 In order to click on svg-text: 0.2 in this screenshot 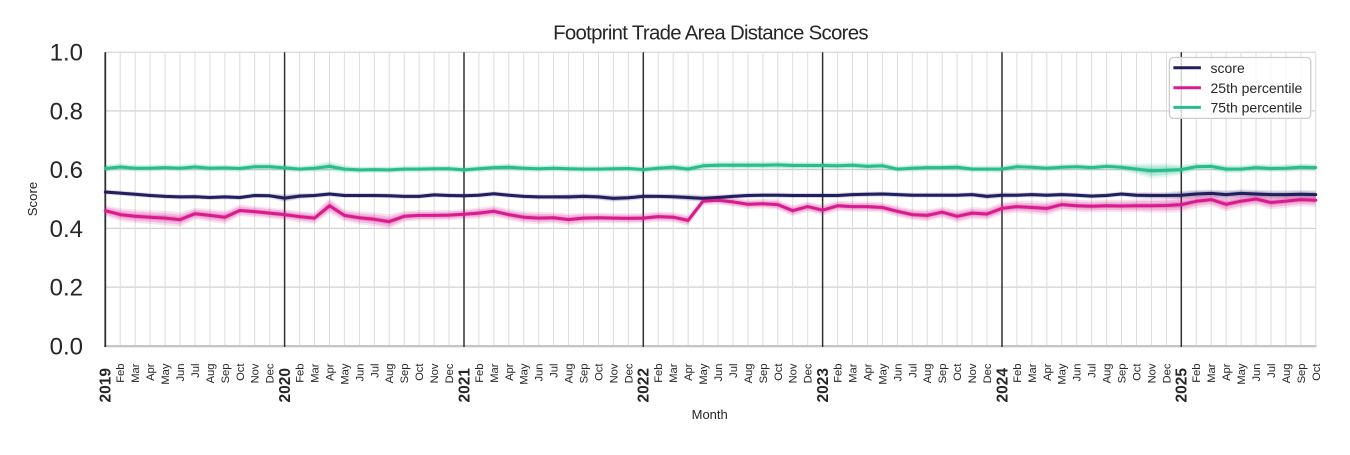, I will do `click(66, 288)`.